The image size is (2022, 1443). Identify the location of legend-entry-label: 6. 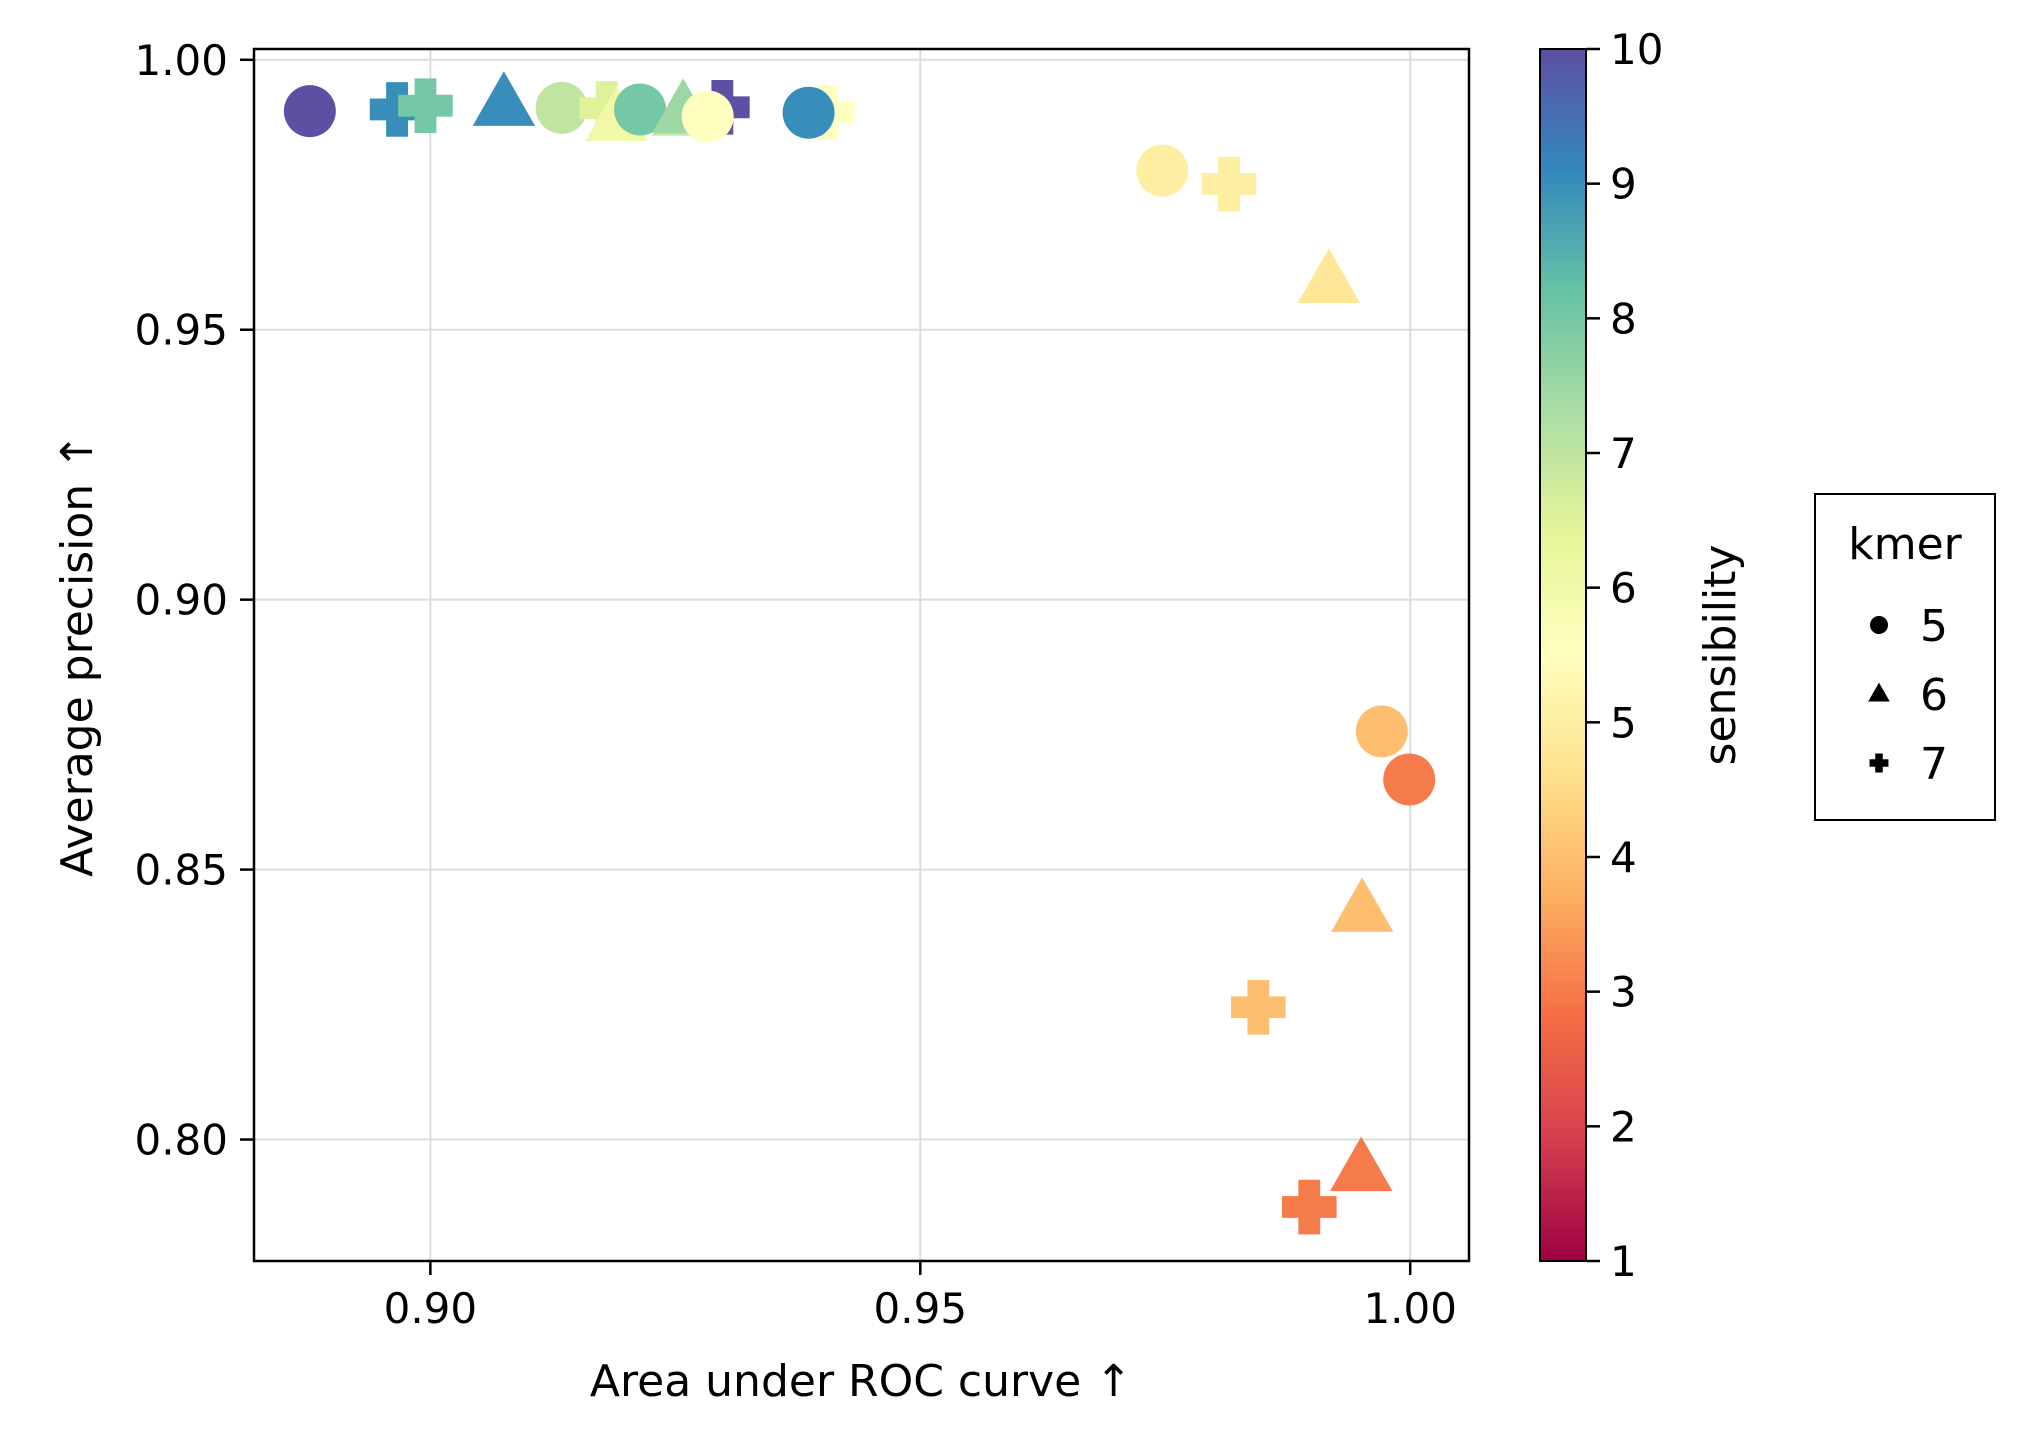
(1934, 695).